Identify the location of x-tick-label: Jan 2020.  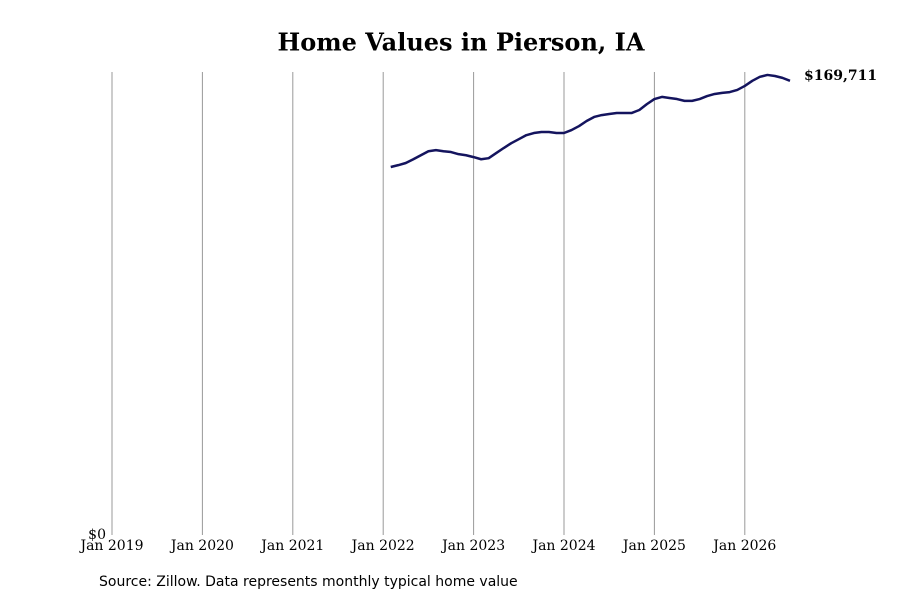
(201, 546).